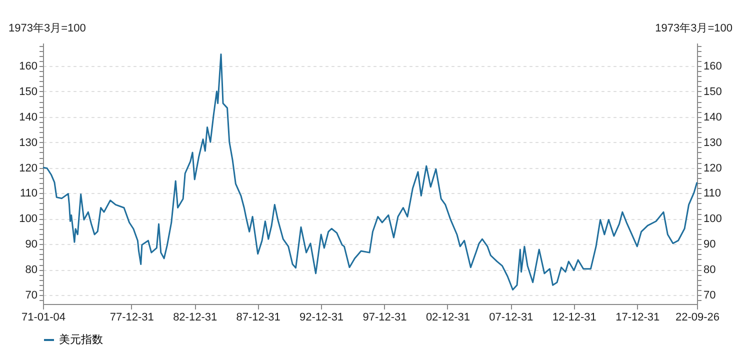 The image size is (740, 349). What do you see at coordinates (31, 270) in the screenshot?
I see `y-tick-label: 80` at bounding box center [31, 270].